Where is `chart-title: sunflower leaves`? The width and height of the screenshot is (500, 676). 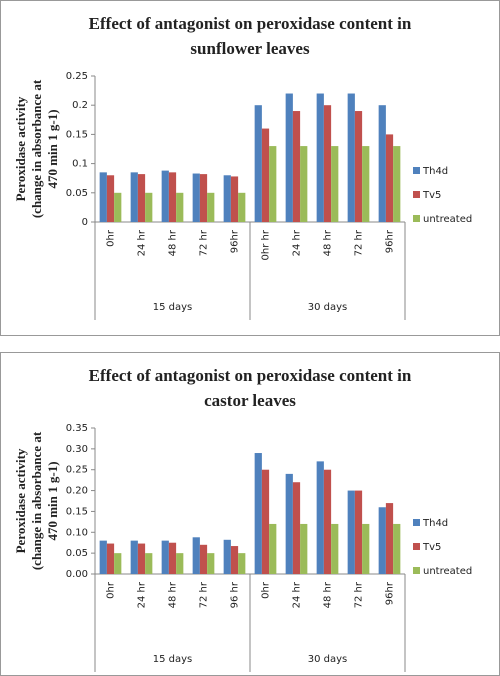
chart-title: sunflower leaves is located at coordinates (250, 48).